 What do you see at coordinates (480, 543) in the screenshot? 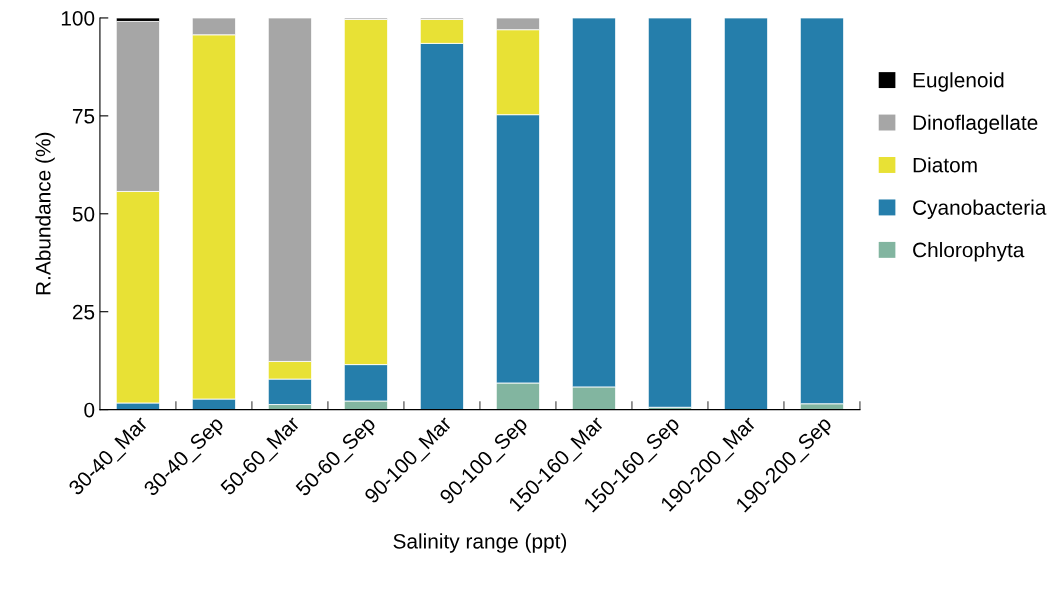
I see `x-axis-title: Salinity range (ppt)` at bounding box center [480, 543].